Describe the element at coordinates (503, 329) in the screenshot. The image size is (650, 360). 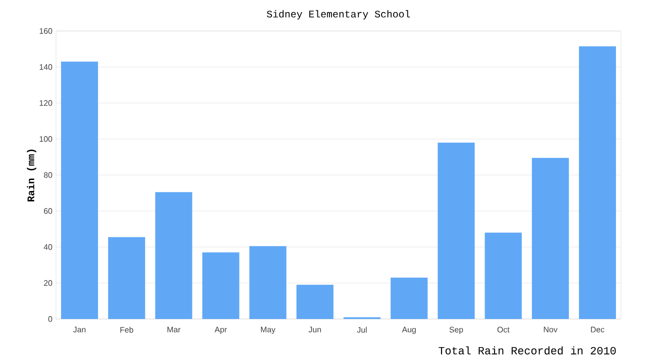
I see `x-tick-label: Oct` at that location.